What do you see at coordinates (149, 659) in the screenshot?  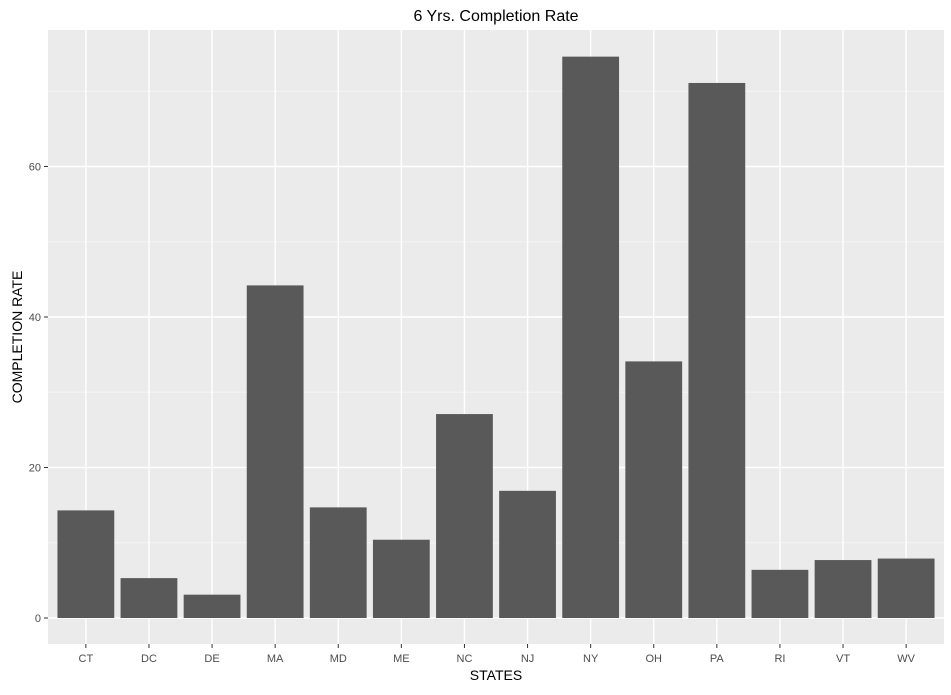 I see `x-tick-label-dc: DC` at bounding box center [149, 659].